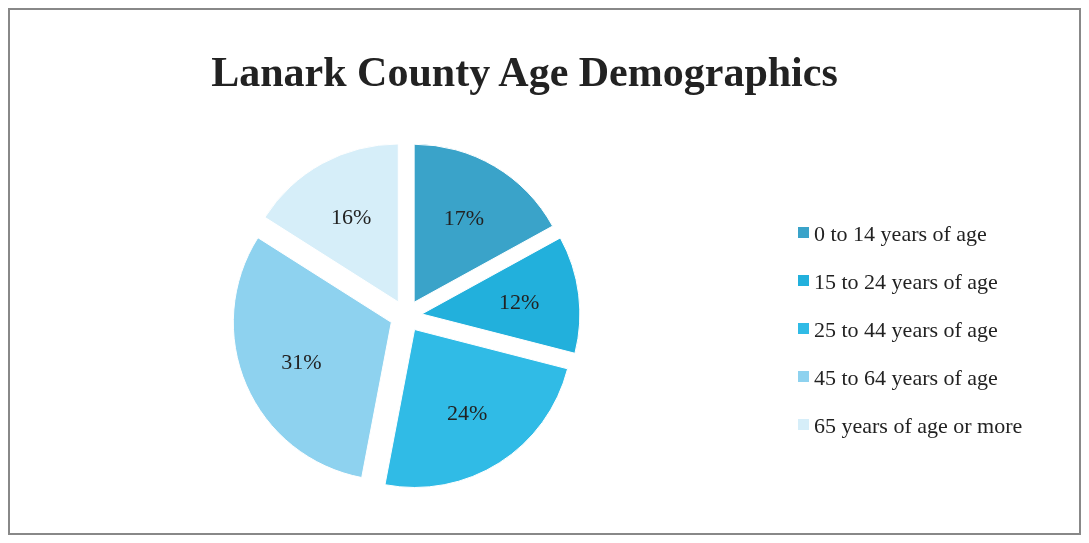 The width and height of the screenshot is (1089, 543). What do you see at coordinates (524, 72) in the screenshot?
I see `chart-title: Lanark County Age Demographics` at bounding box center [524, 72].